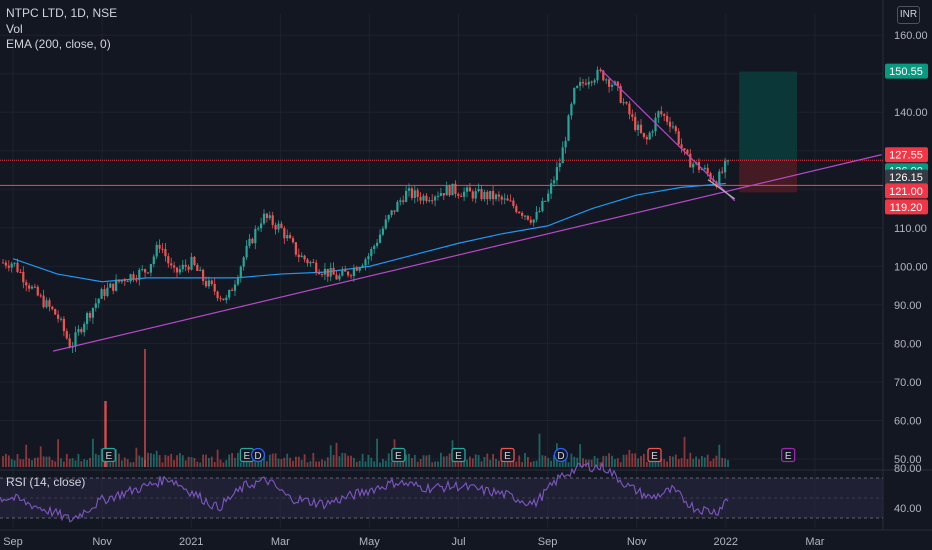 Image resolution: width=932 pixels, height=550 pixels. I want to click on volume-legend: Vol, so click(14, 28).